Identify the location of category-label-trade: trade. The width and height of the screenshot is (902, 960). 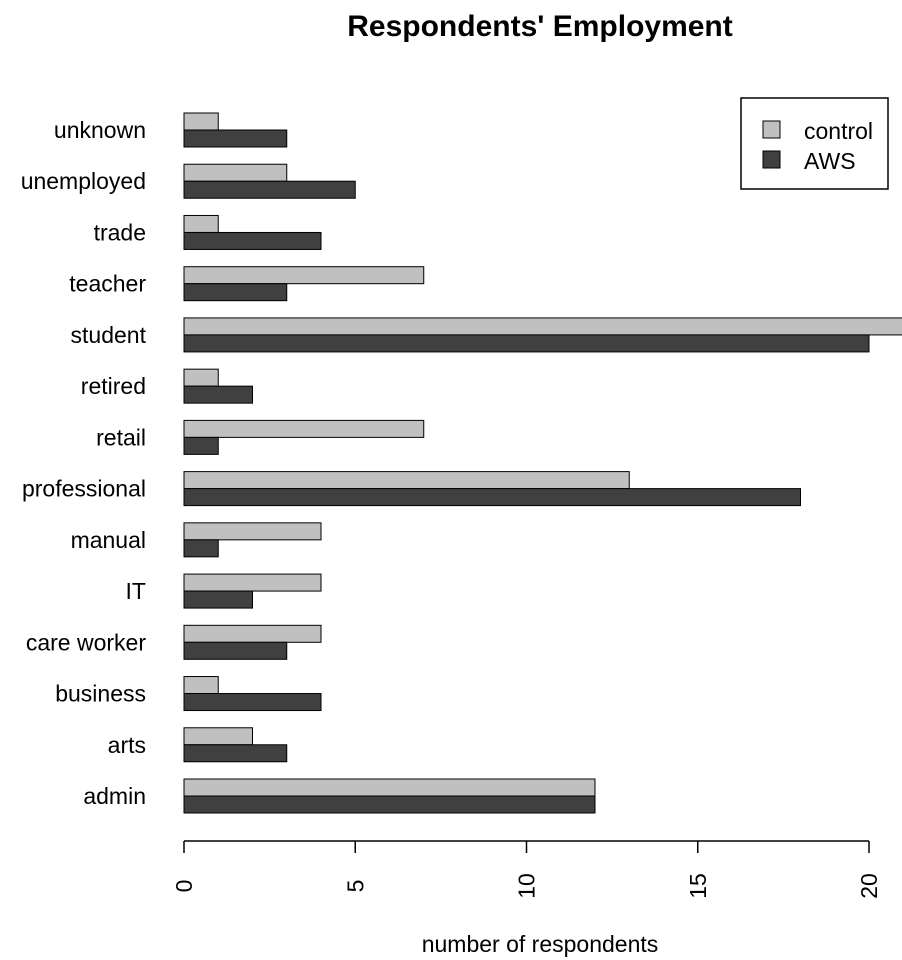
(120, 232).